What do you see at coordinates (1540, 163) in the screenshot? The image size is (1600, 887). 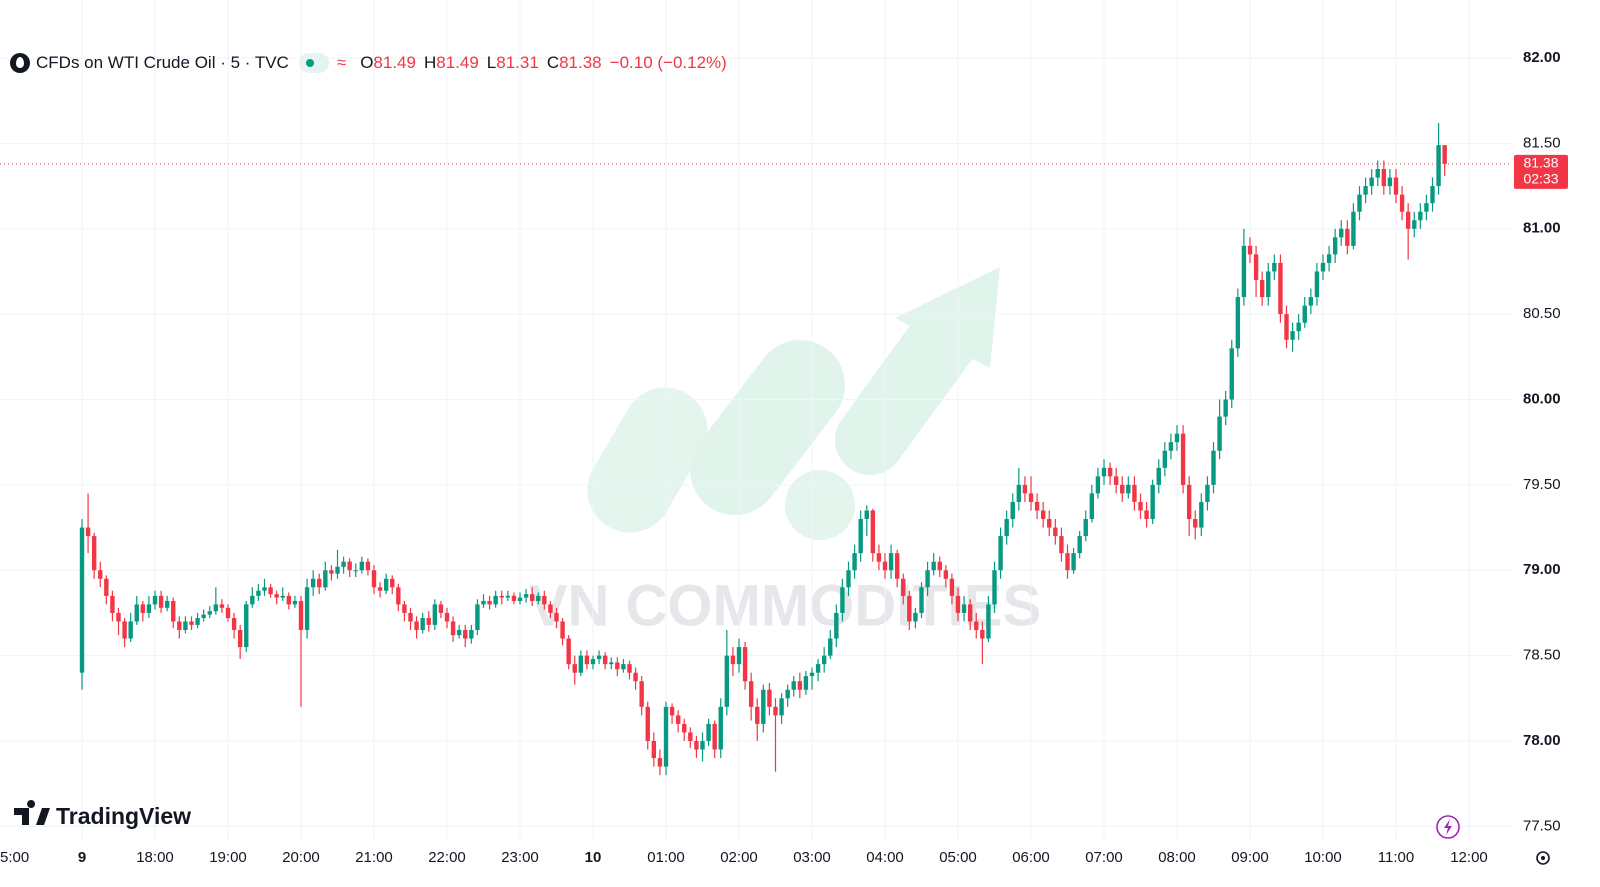 I see `price-label: 81.38` at bounding box center [1540, 163].